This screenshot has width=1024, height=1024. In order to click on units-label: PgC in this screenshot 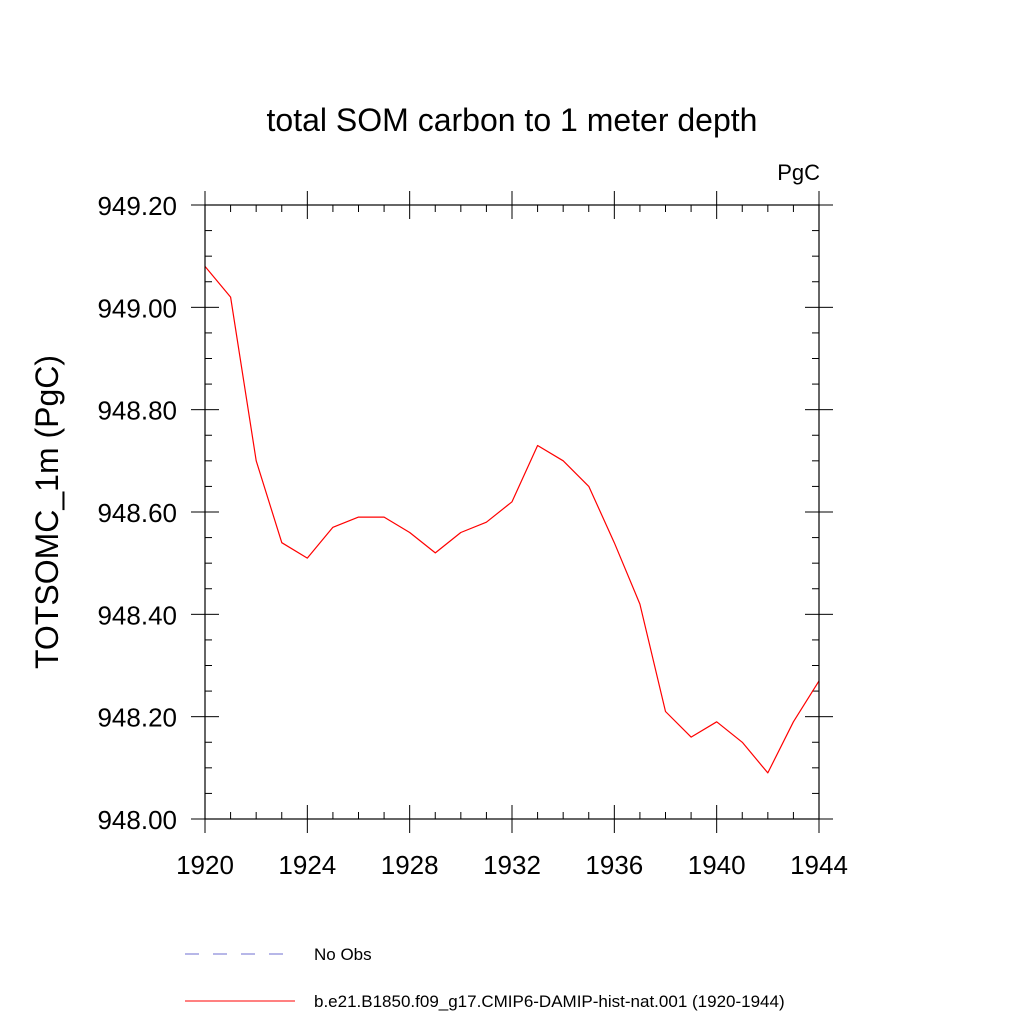, I will do `click(798, 172)`.